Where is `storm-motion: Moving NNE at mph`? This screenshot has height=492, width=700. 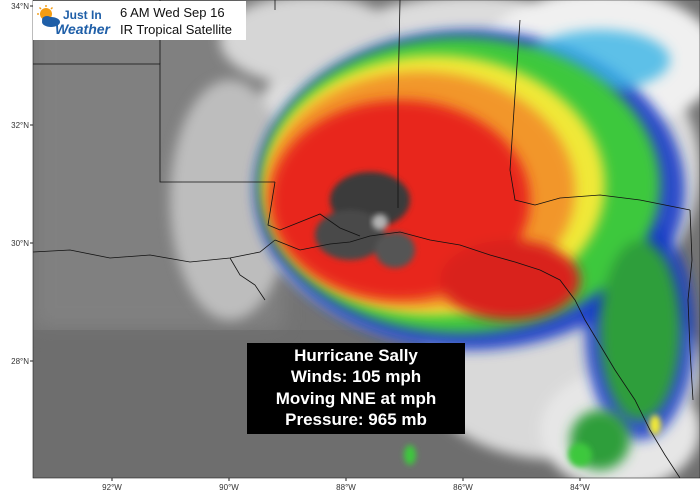 storm-motion: Moving NNE at mph is located at coordinates (356, 398).